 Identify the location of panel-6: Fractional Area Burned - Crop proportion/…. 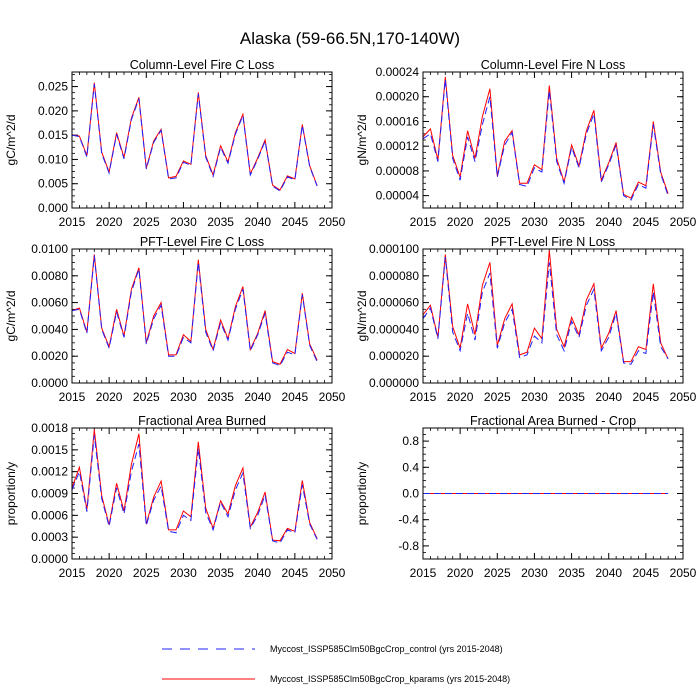
(526, 497).